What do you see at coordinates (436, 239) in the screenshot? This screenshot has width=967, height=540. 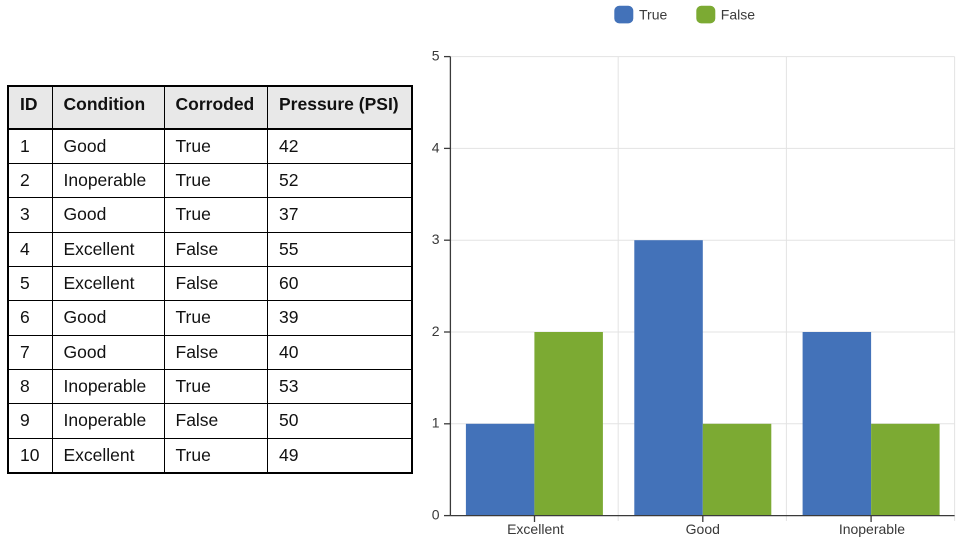 I see `svg-text: 3` at bounding box center [436, 239].